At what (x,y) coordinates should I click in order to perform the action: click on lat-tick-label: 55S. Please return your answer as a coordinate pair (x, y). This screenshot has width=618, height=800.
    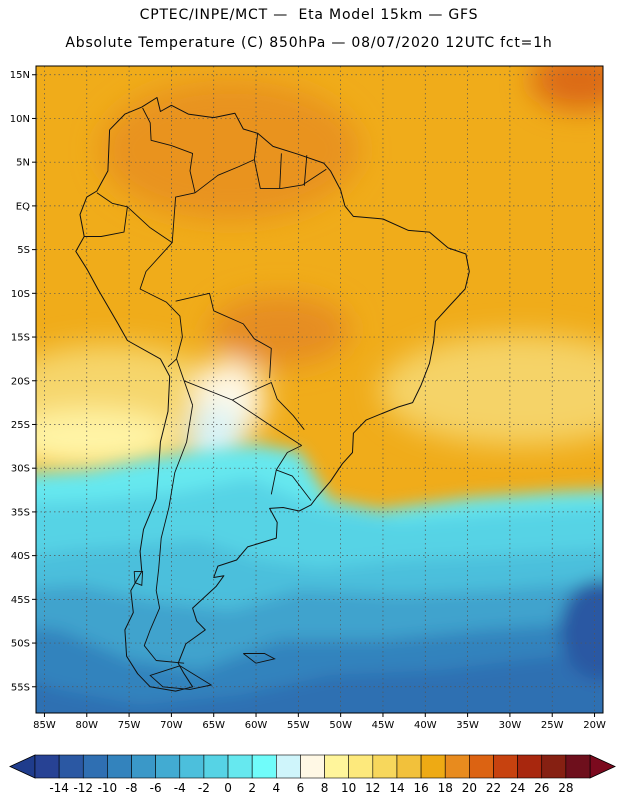
    Looking at the image, I should click on (20, 687).